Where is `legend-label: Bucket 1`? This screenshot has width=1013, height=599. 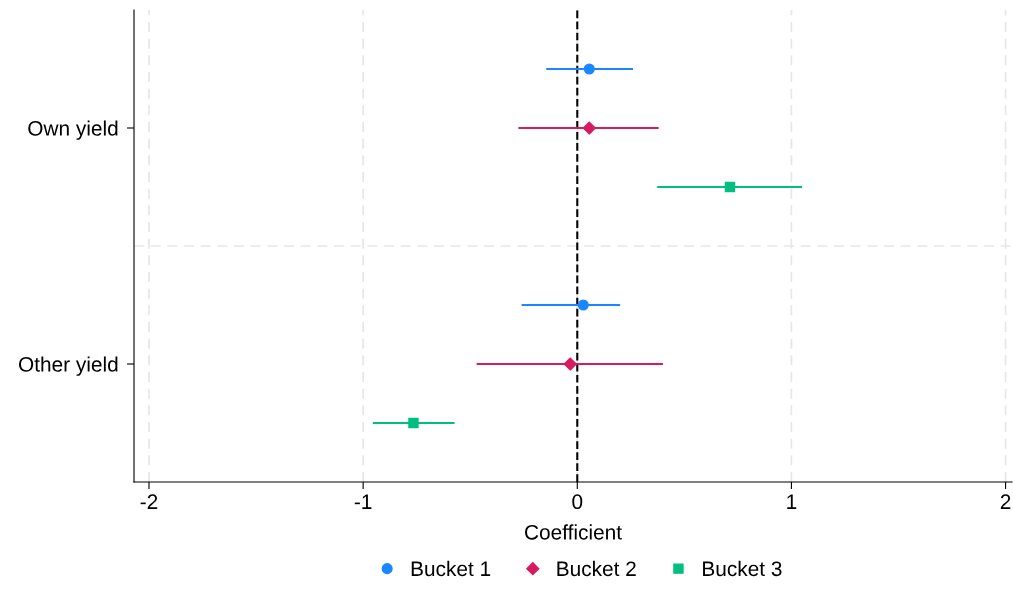
legend-label: Bucket 1 is located at coordinates (451, 568).